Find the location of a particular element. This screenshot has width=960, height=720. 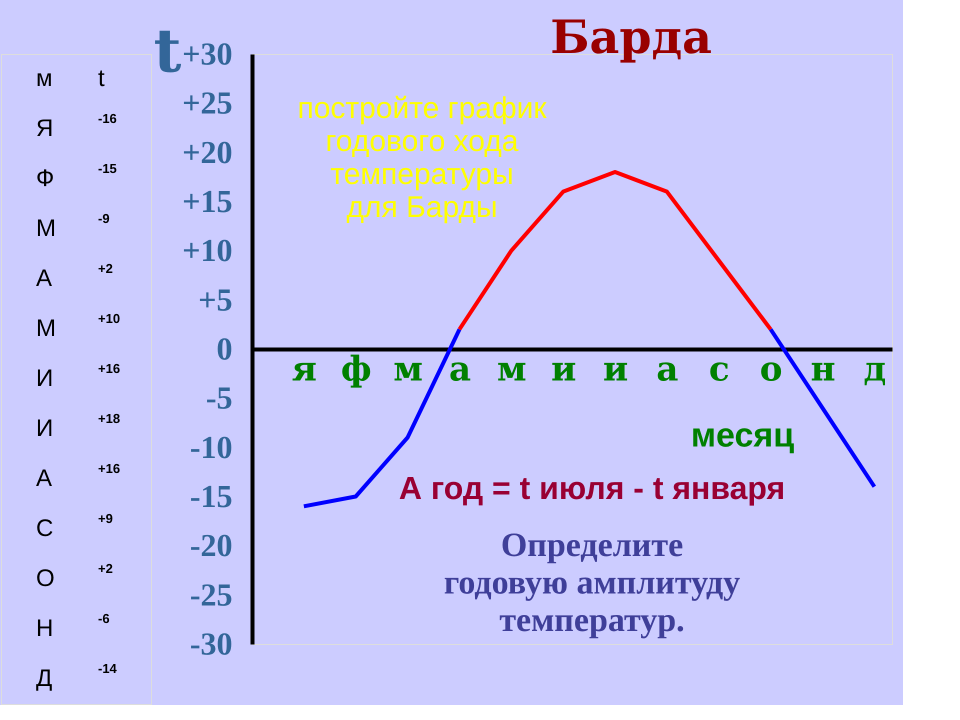

x-tick-label: ф is located at coordinates (356, 370).